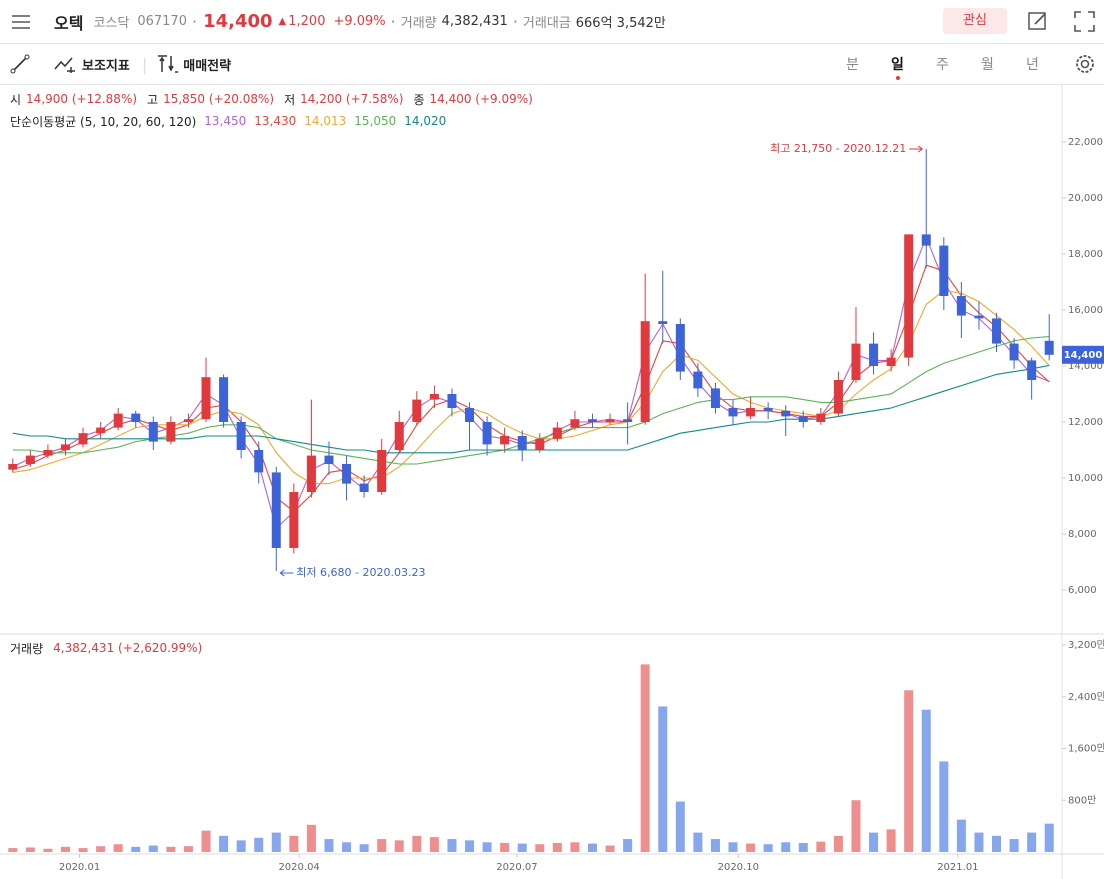 The width and height of the screenshot is (1104, 879). What do you see at coordinates (1032, 65) in the screenshot?
I see `period-tab: 년` at bounding box center [1032, 65].